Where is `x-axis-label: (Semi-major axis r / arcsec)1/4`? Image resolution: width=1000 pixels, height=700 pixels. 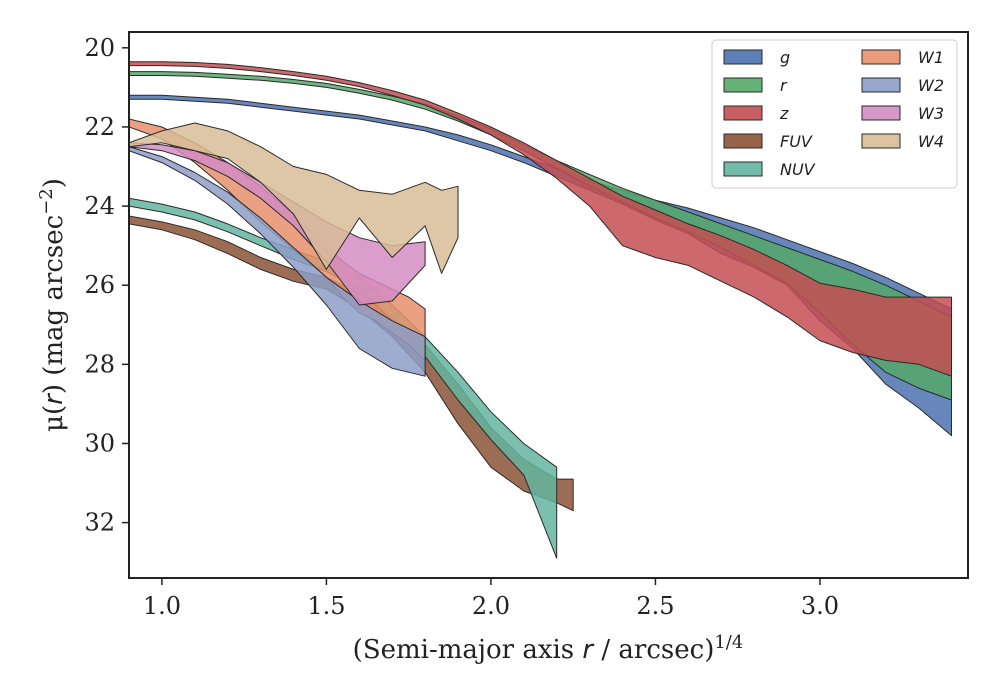
x-axis-label: (Semi-major axis r / arcsec)1/4 is located at coordinates (548, 648).